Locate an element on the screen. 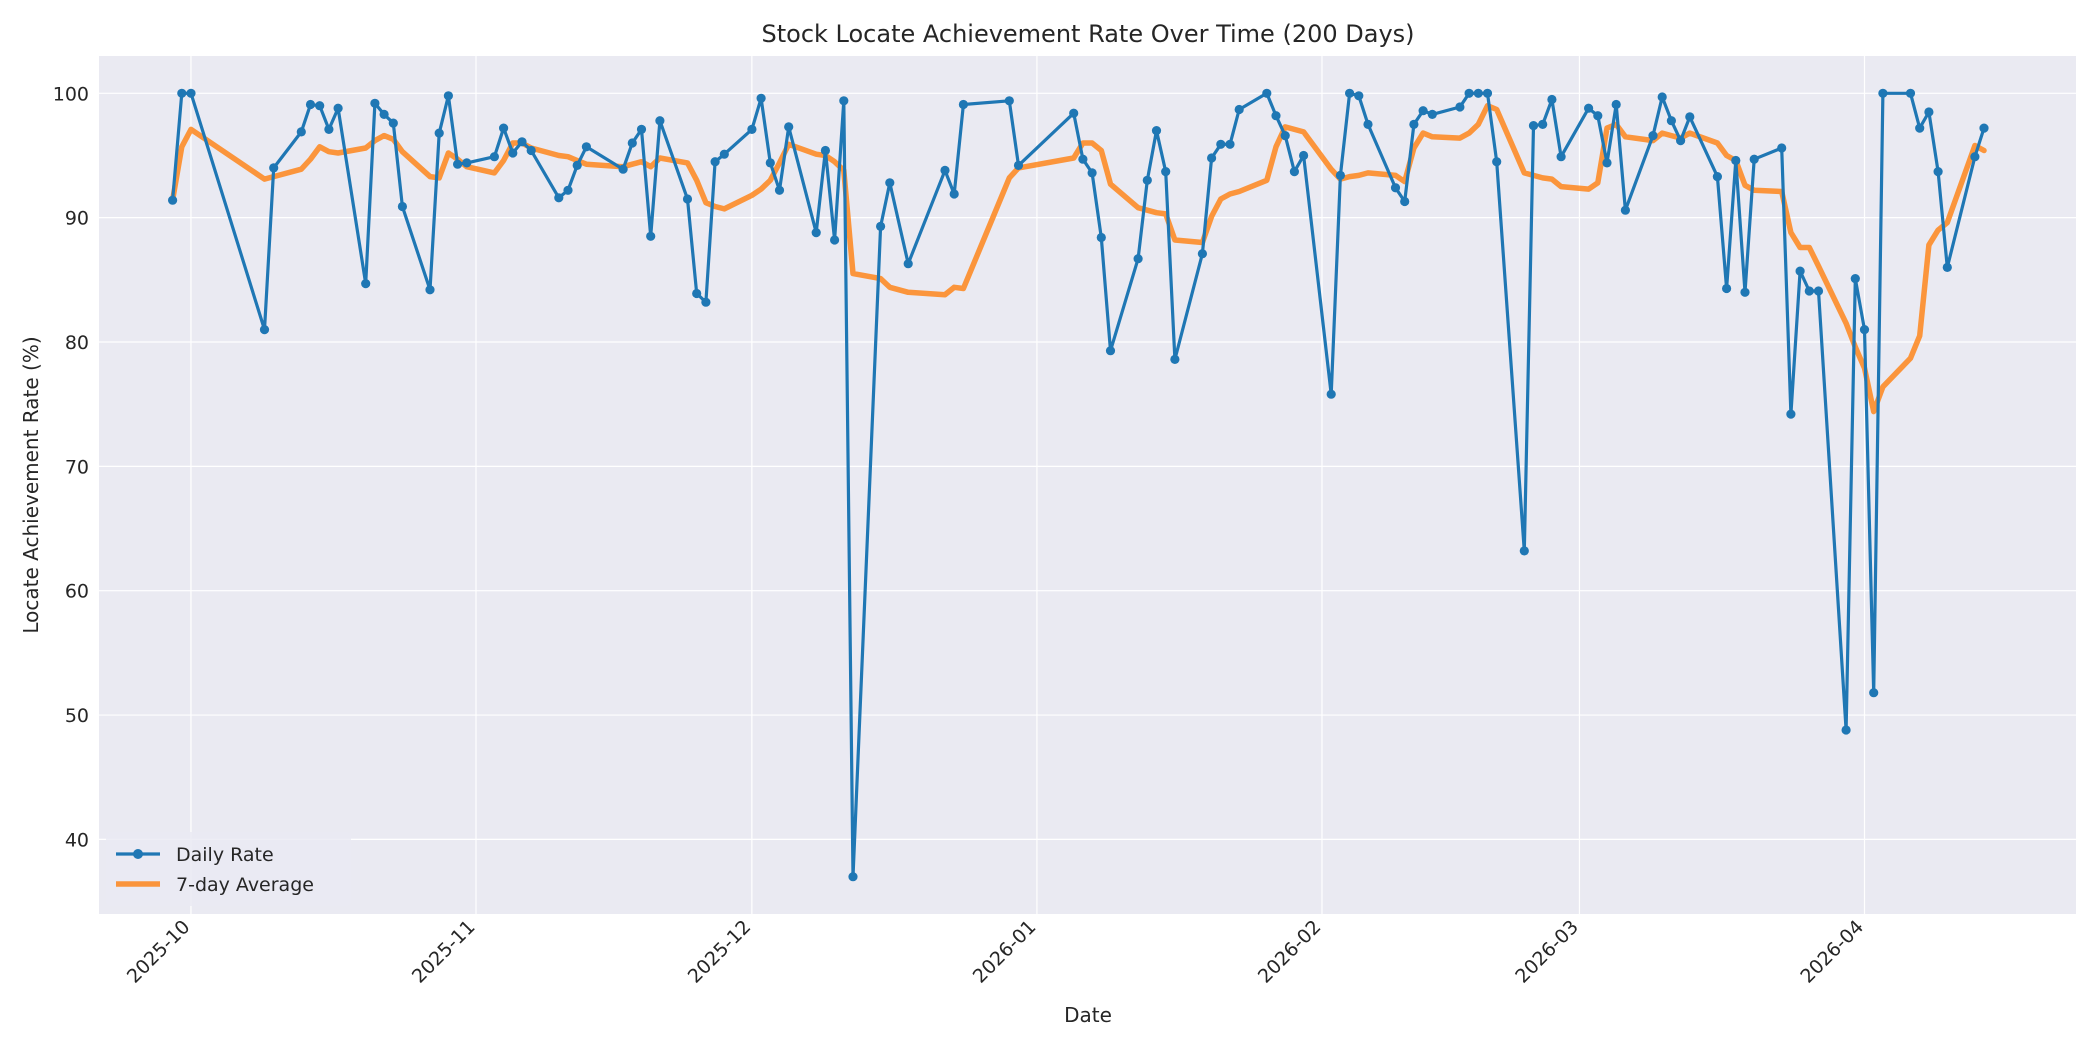 Image resolution: width=2100 pixels, height=1050 pixels. legend: Daily Rate 7-day Average is located at coordinates (228, 869).